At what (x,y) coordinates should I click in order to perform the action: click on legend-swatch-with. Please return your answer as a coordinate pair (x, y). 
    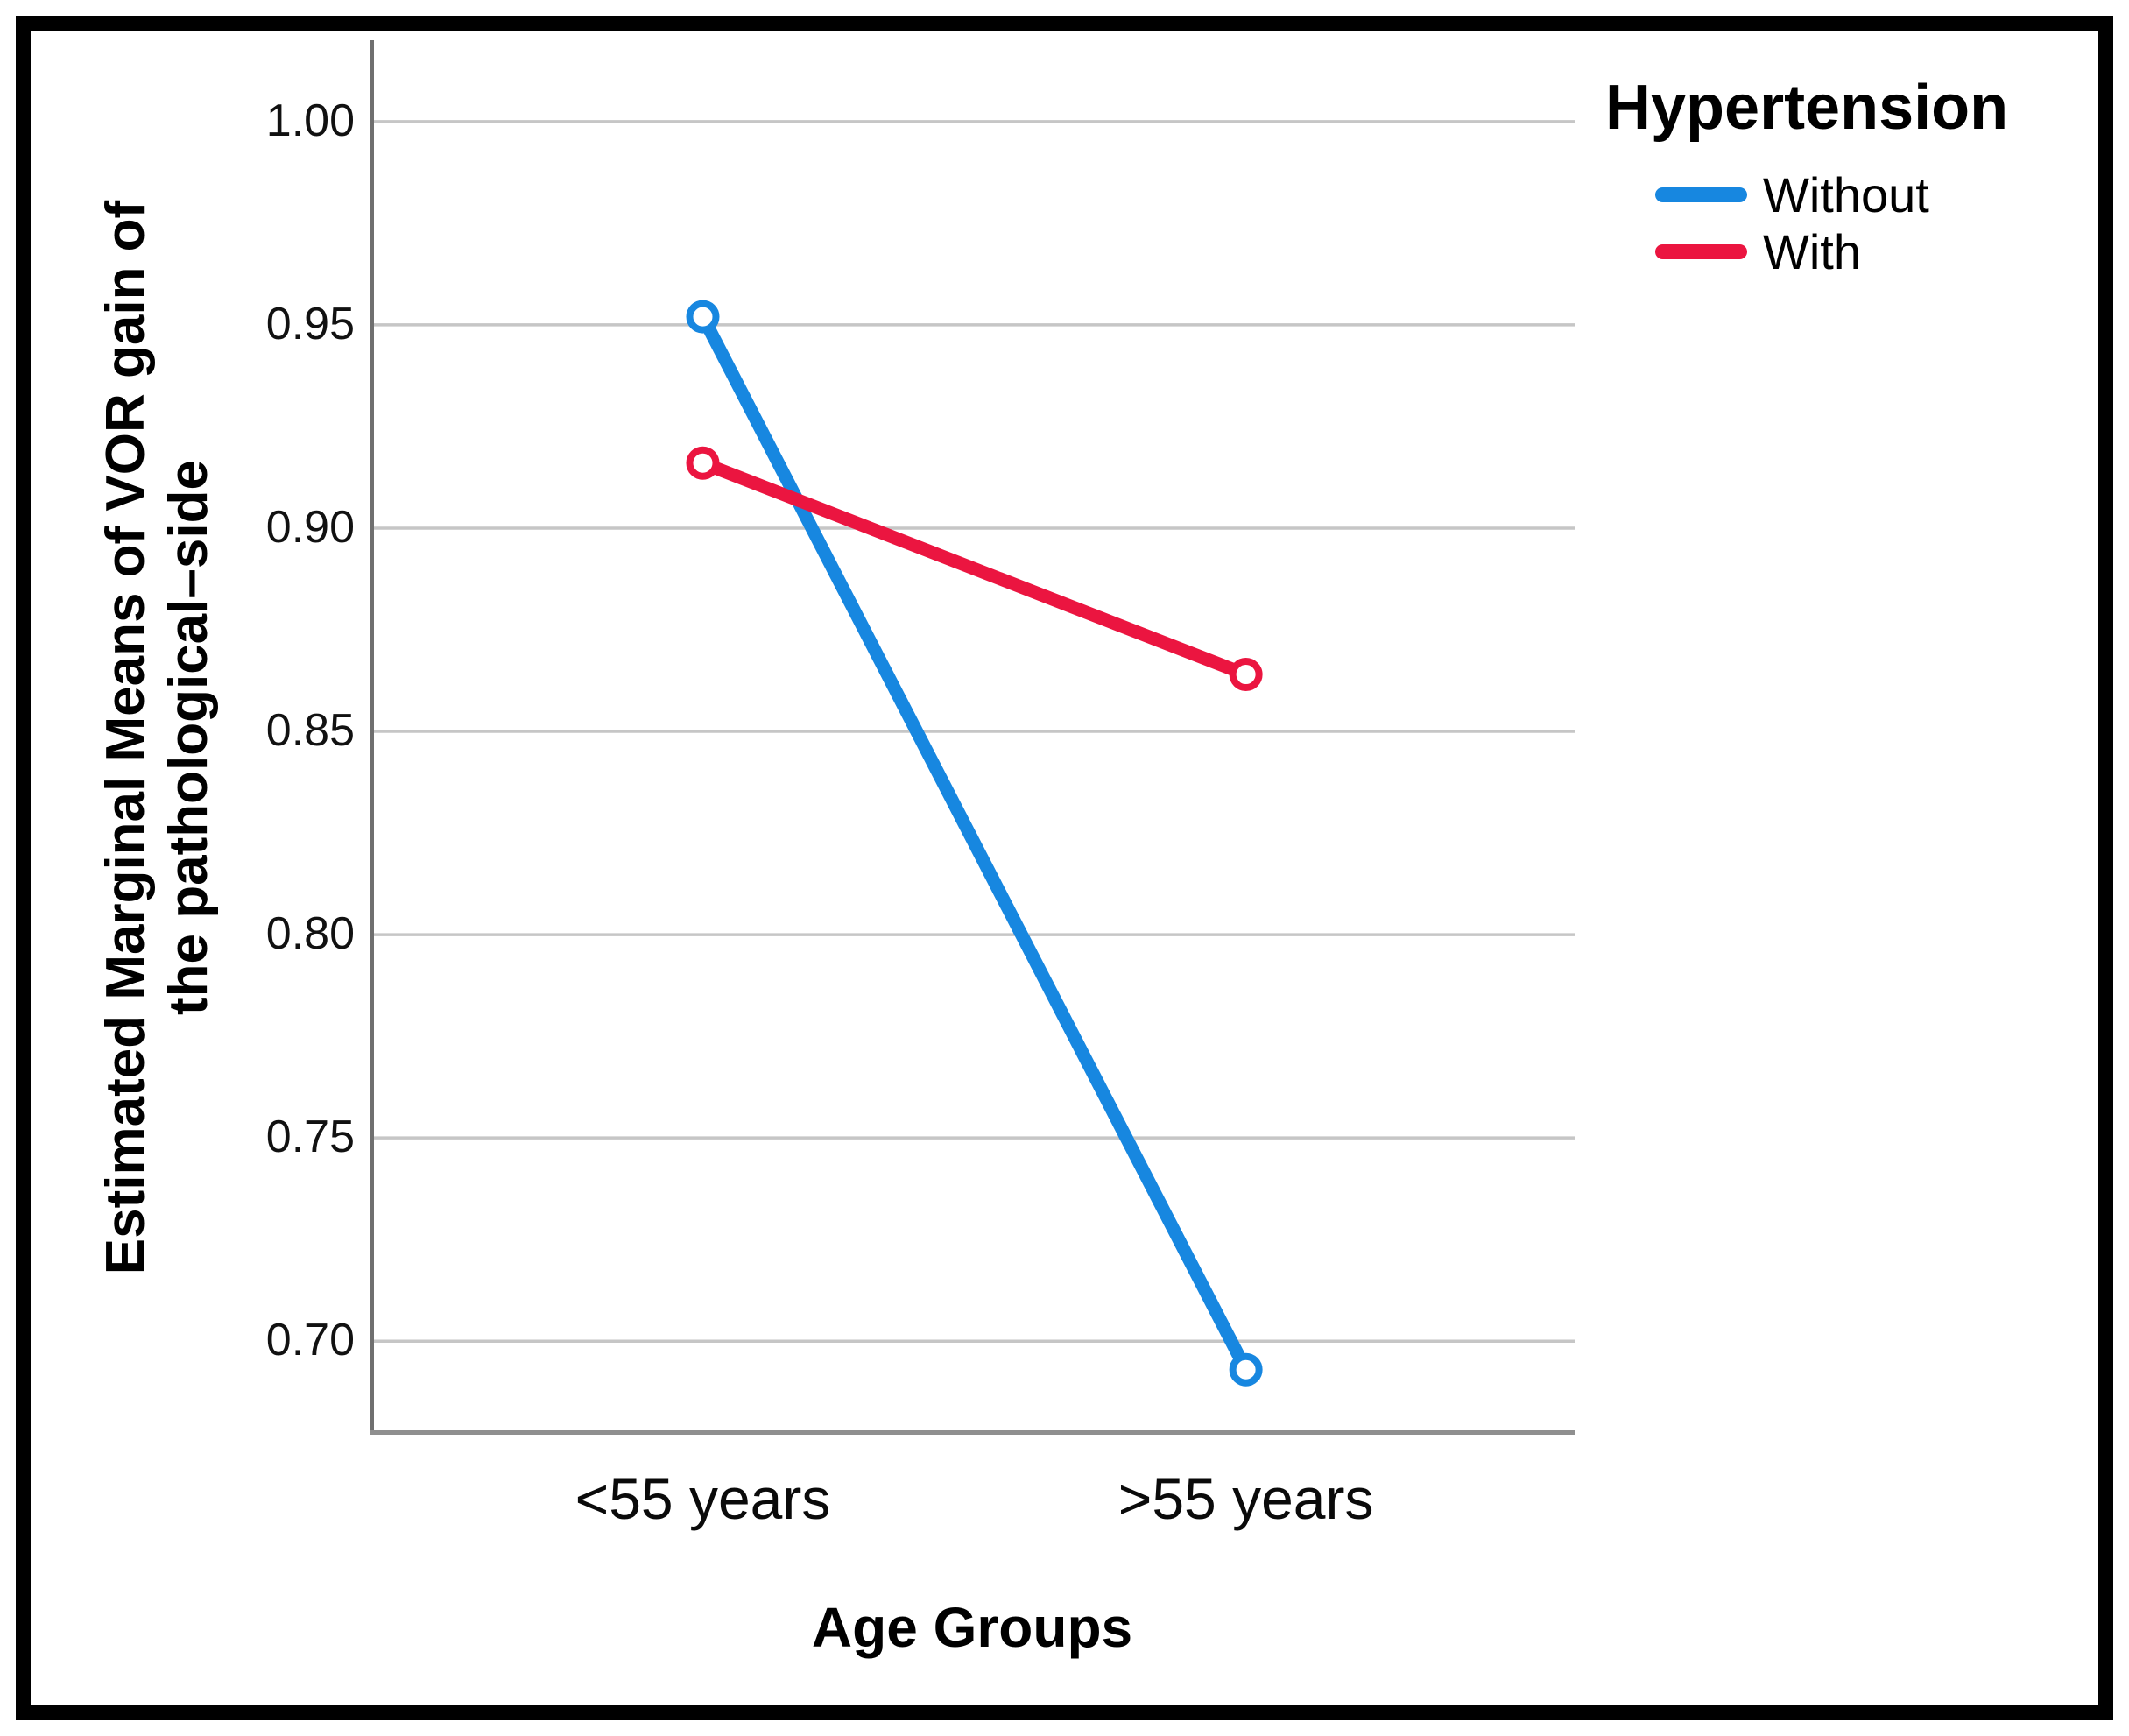
    Looking at the image, I should click on (1701, 251).